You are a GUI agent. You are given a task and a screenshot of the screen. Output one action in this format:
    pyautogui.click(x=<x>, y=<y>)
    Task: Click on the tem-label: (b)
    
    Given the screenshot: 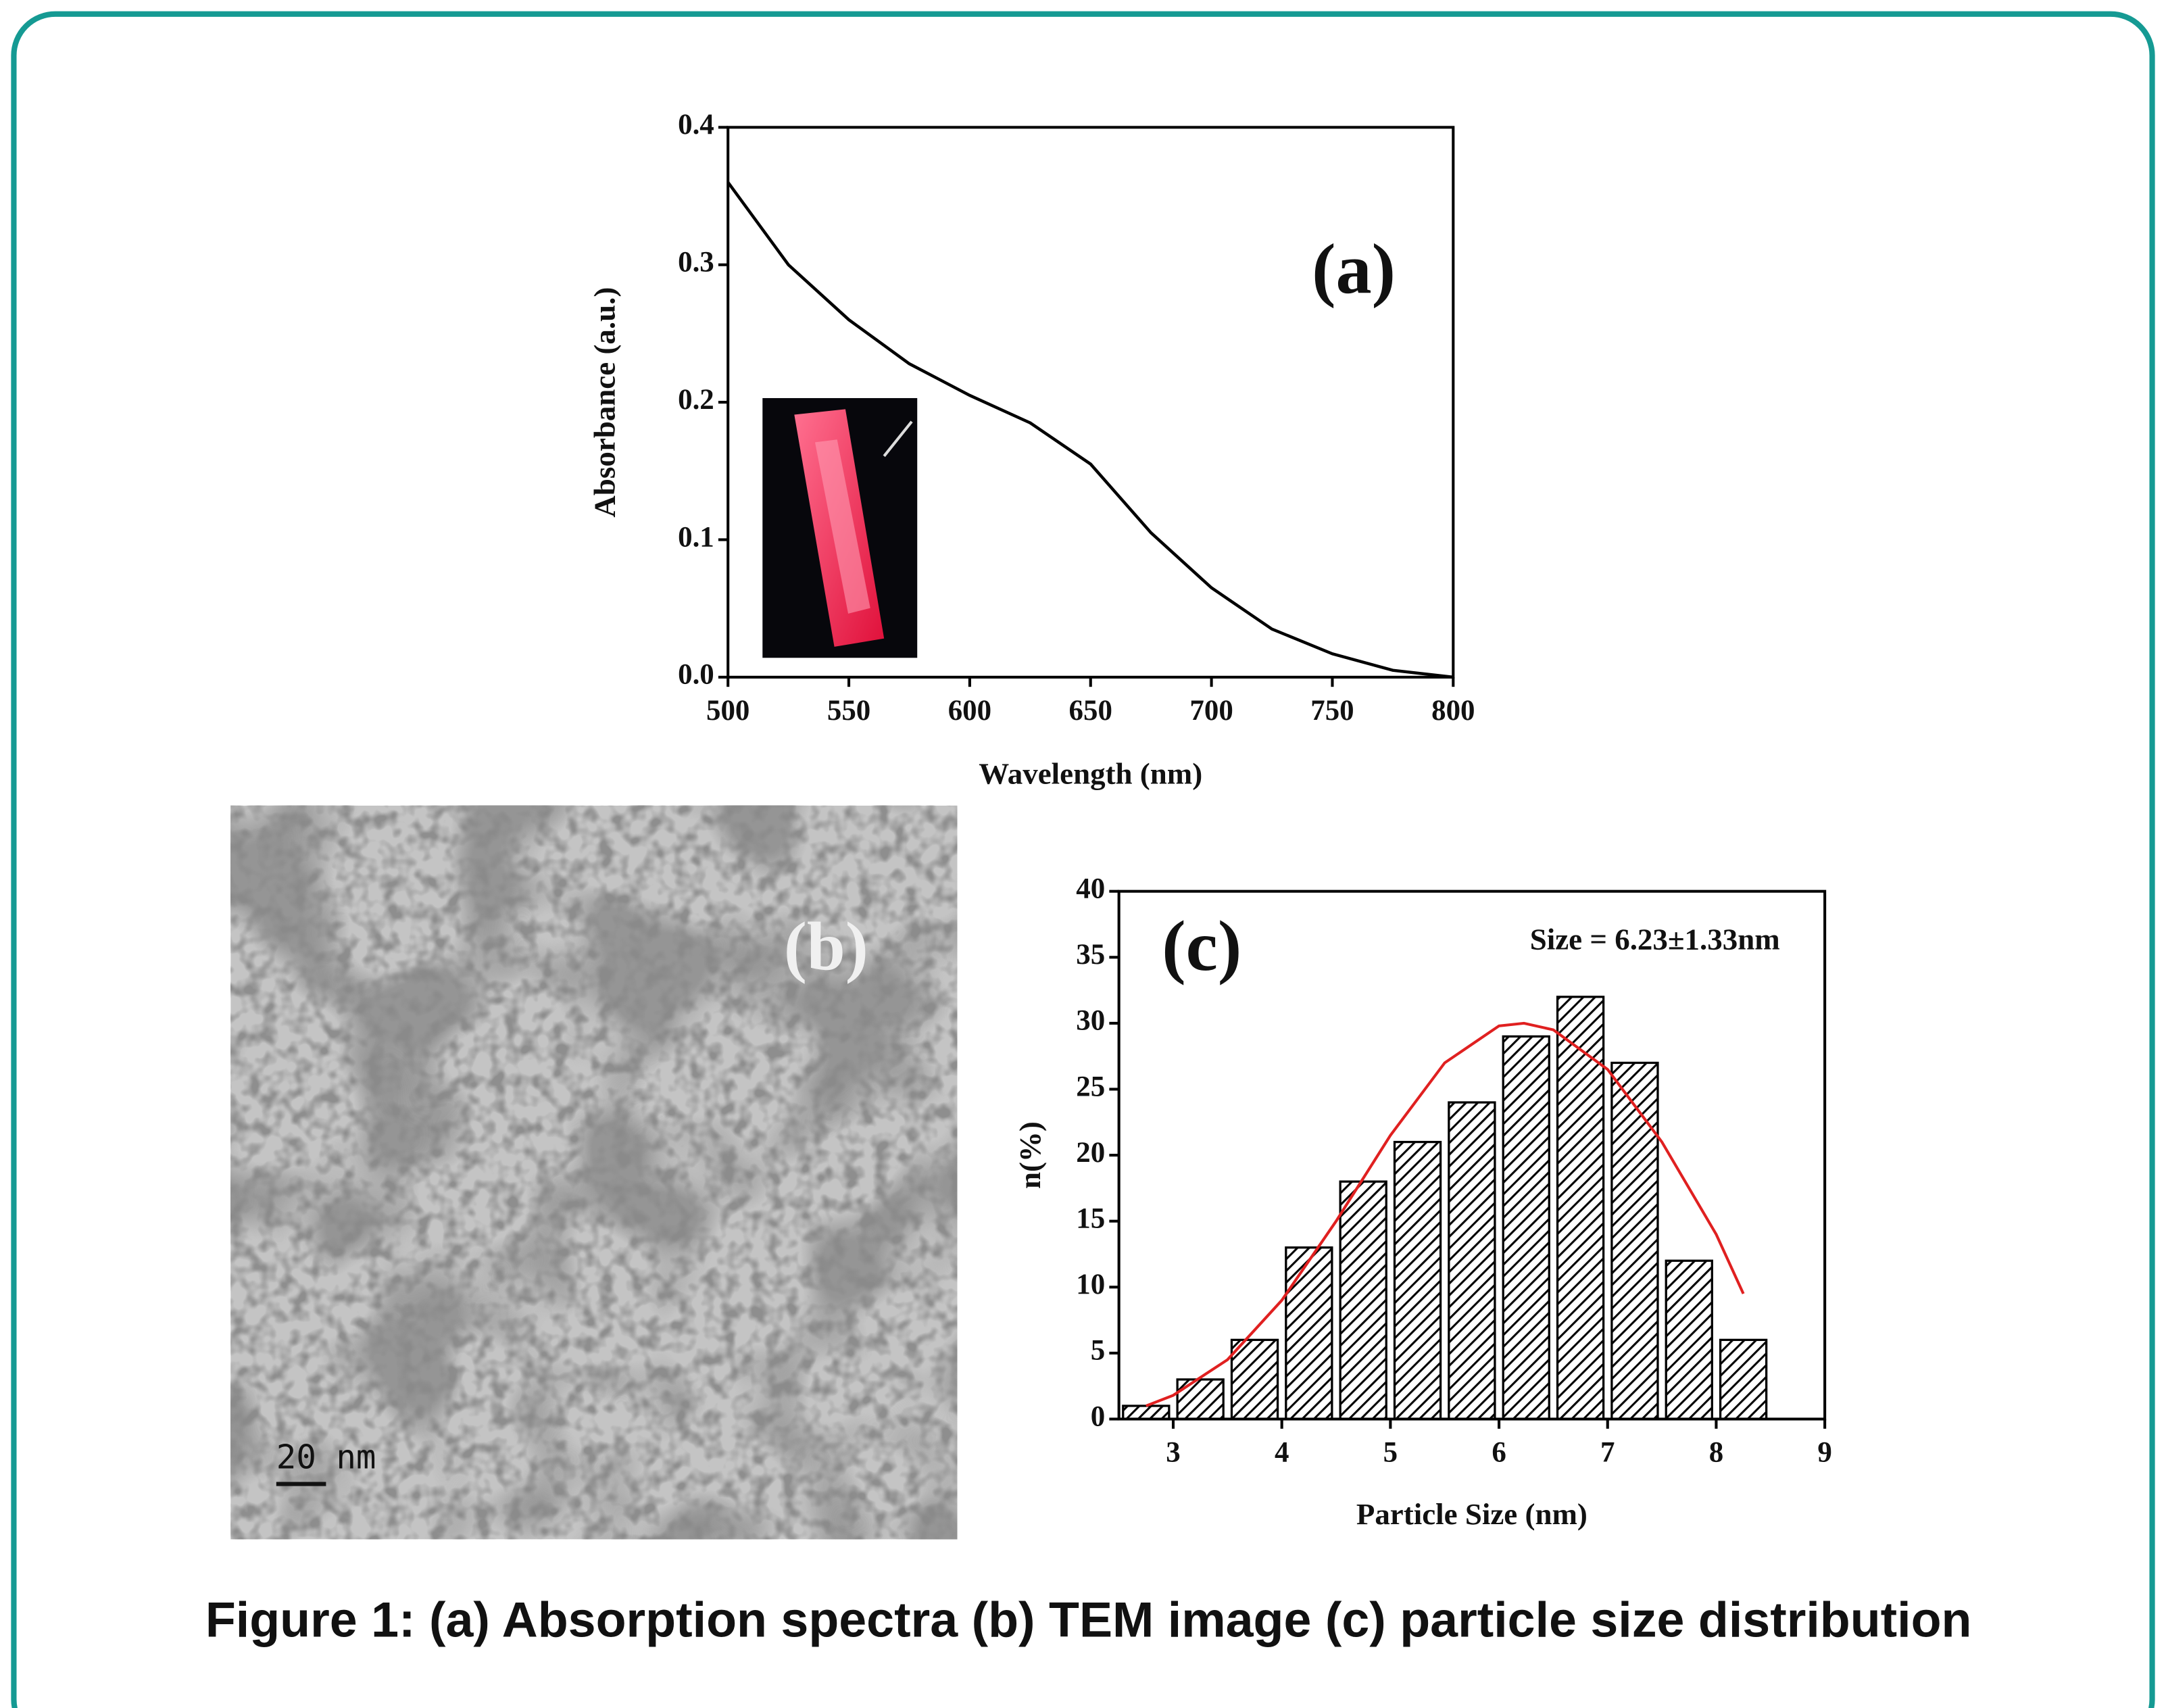 What is the action you would take?
    pyautogui.click(x=826, y=946)
    